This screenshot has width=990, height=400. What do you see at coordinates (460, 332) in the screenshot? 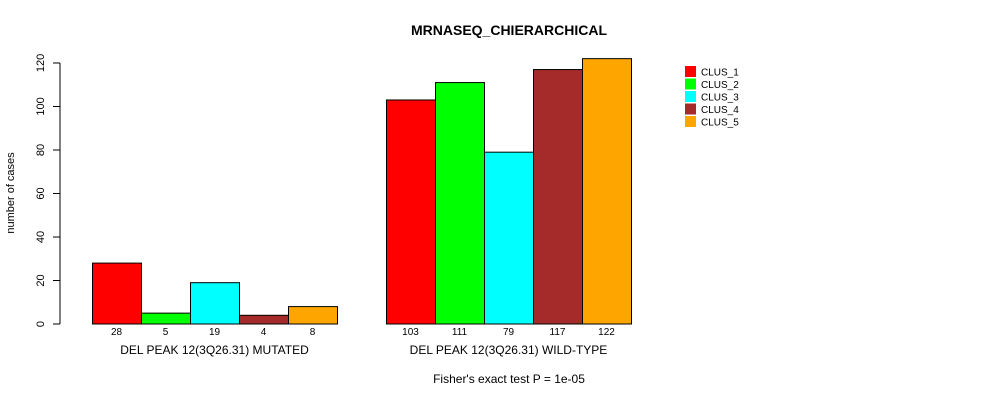
I see `bar-value-label: 111` at bounding box center [460, 332].